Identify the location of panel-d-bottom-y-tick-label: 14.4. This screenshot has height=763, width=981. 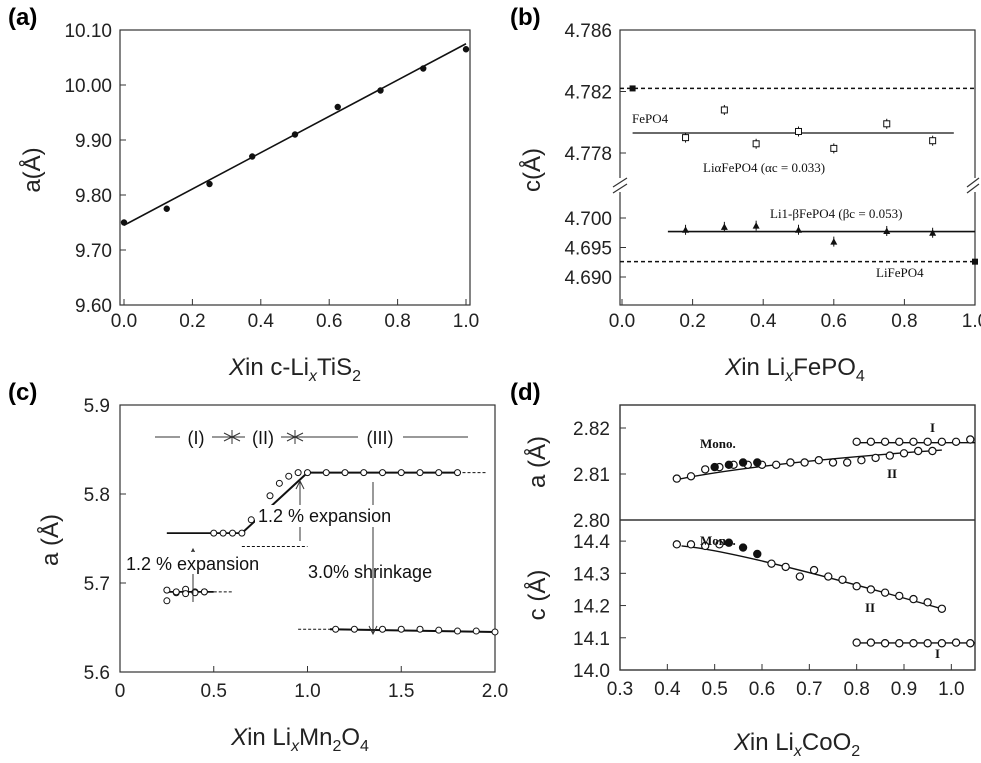
(591, 542).